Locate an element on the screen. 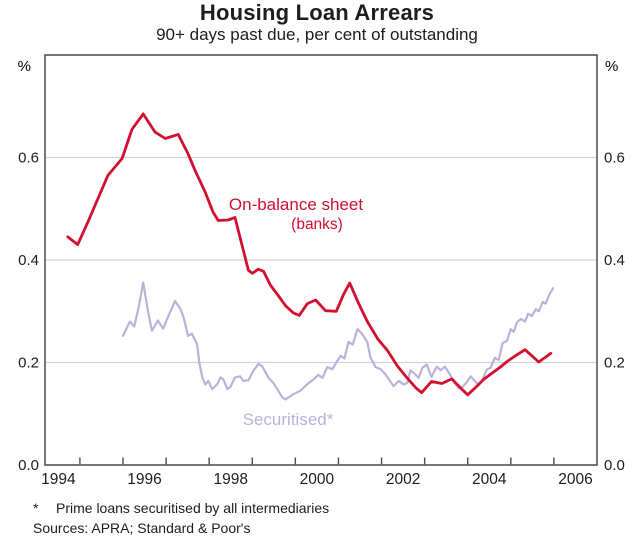 The image size is (634, 541). x-tick-label: 1996 is located at coordinates (144, 479).